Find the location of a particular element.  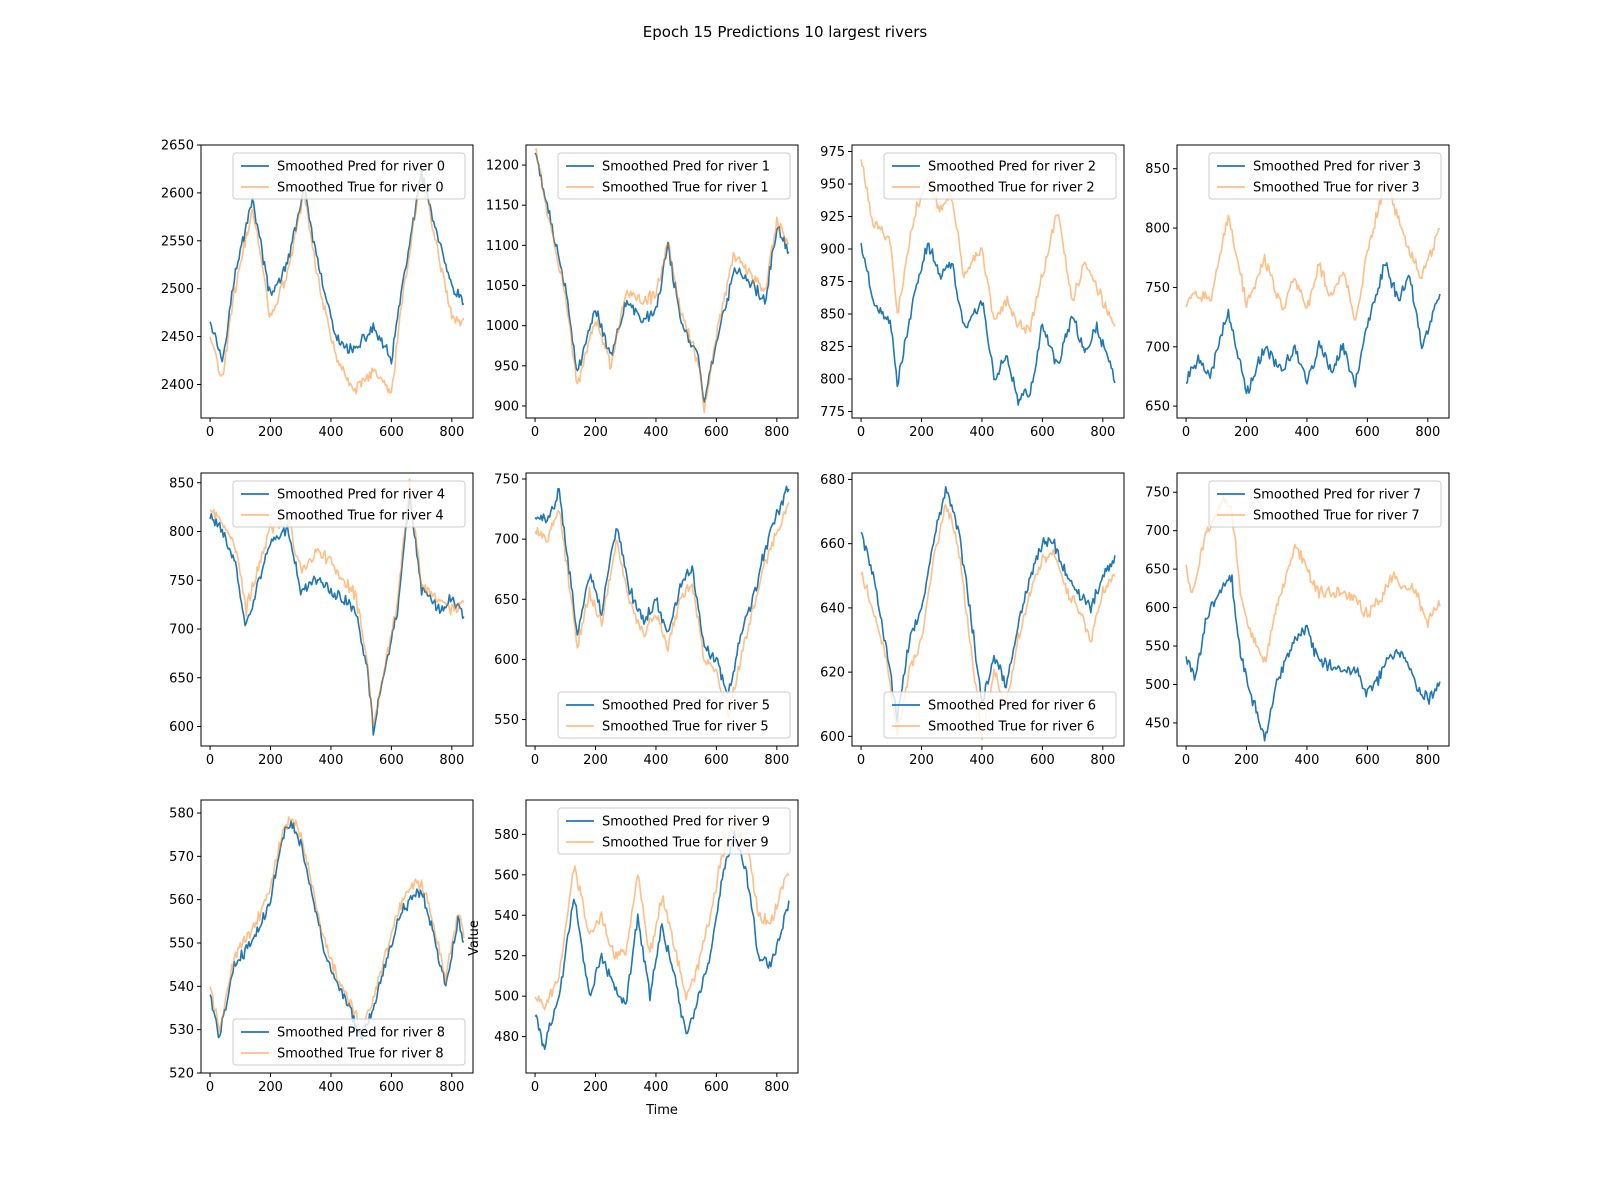

y-tick-label: 775 is located at coordinates (832, 412).